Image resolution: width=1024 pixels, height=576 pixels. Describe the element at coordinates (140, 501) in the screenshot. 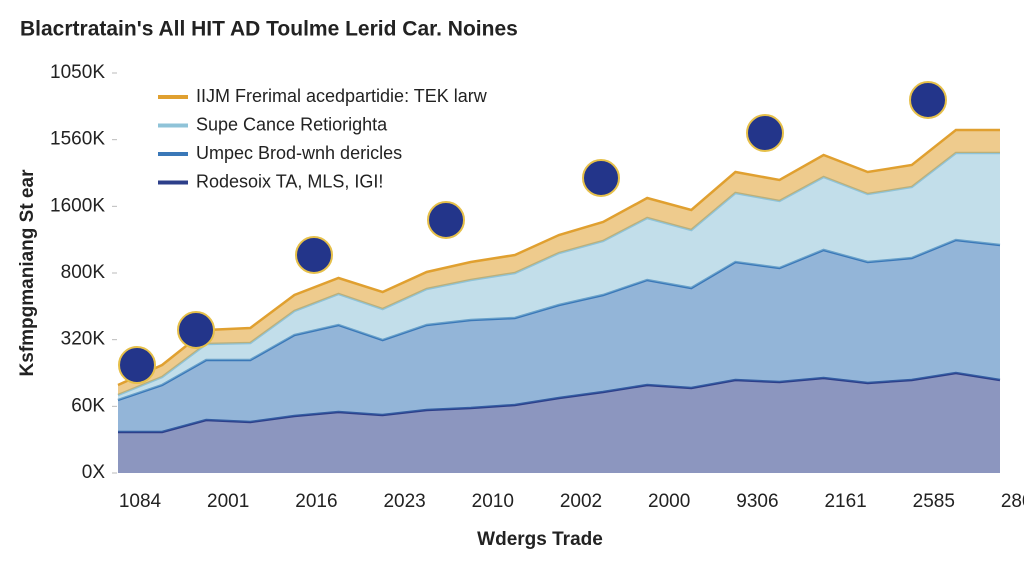

I see `x-tick-label: 1084` at that location.